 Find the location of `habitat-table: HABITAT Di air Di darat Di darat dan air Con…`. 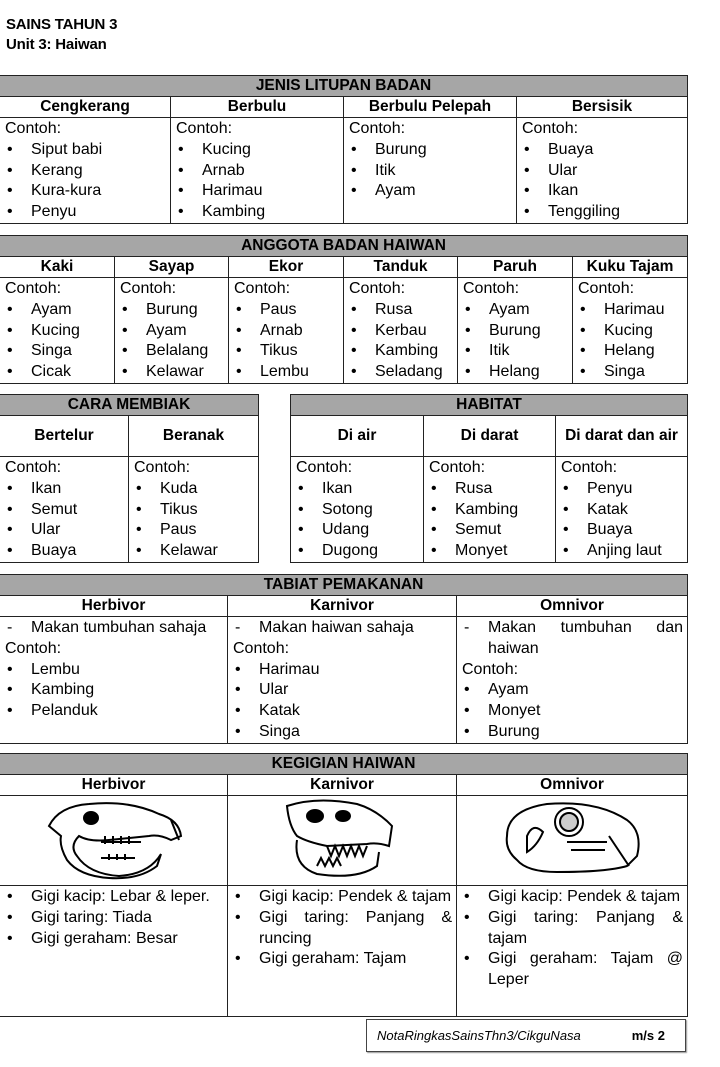

habitat-table: HABITAT Di air Di darat Di darat dan air Con… is located at coordinates (489, 478).